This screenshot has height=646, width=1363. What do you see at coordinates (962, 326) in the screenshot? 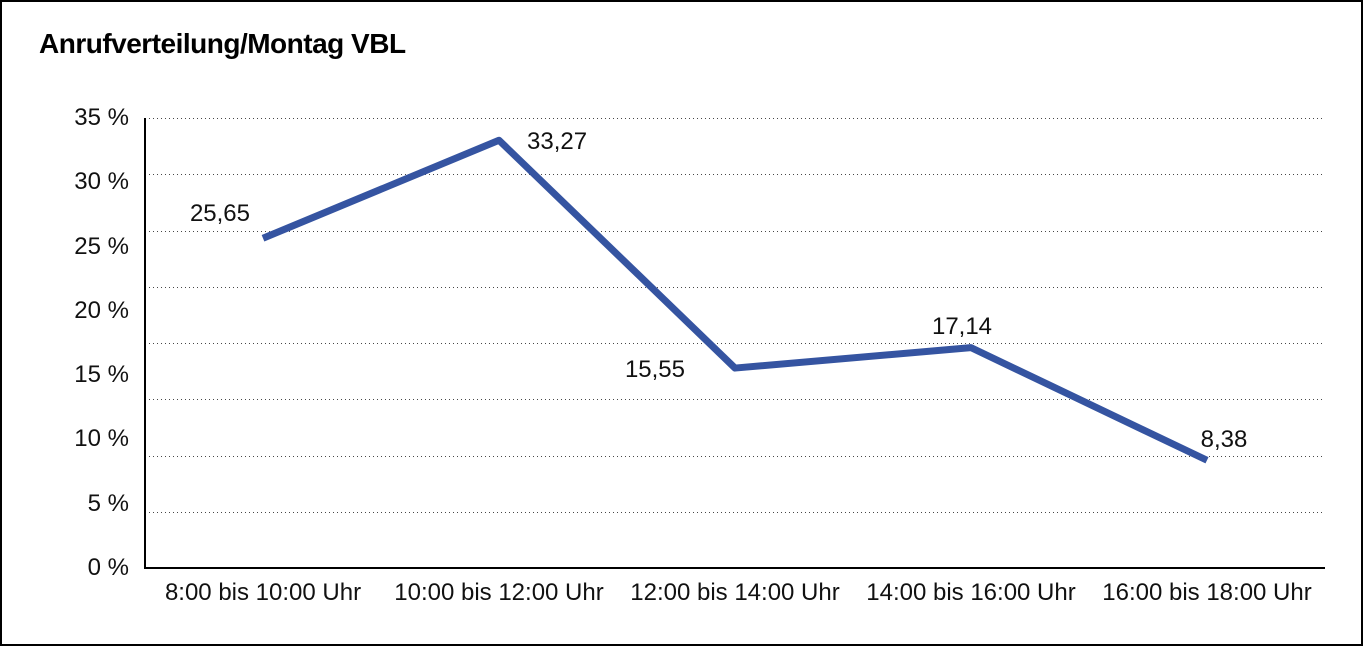
I see `data-point-label: 17,14` at bounding box center [962, 326].